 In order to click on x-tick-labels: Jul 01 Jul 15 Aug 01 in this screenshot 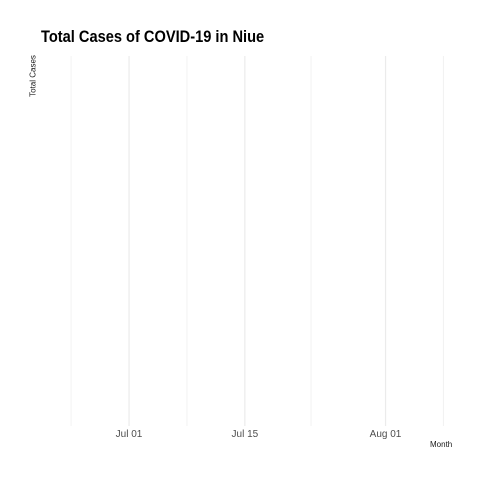, I will do `click(259, 434)`.